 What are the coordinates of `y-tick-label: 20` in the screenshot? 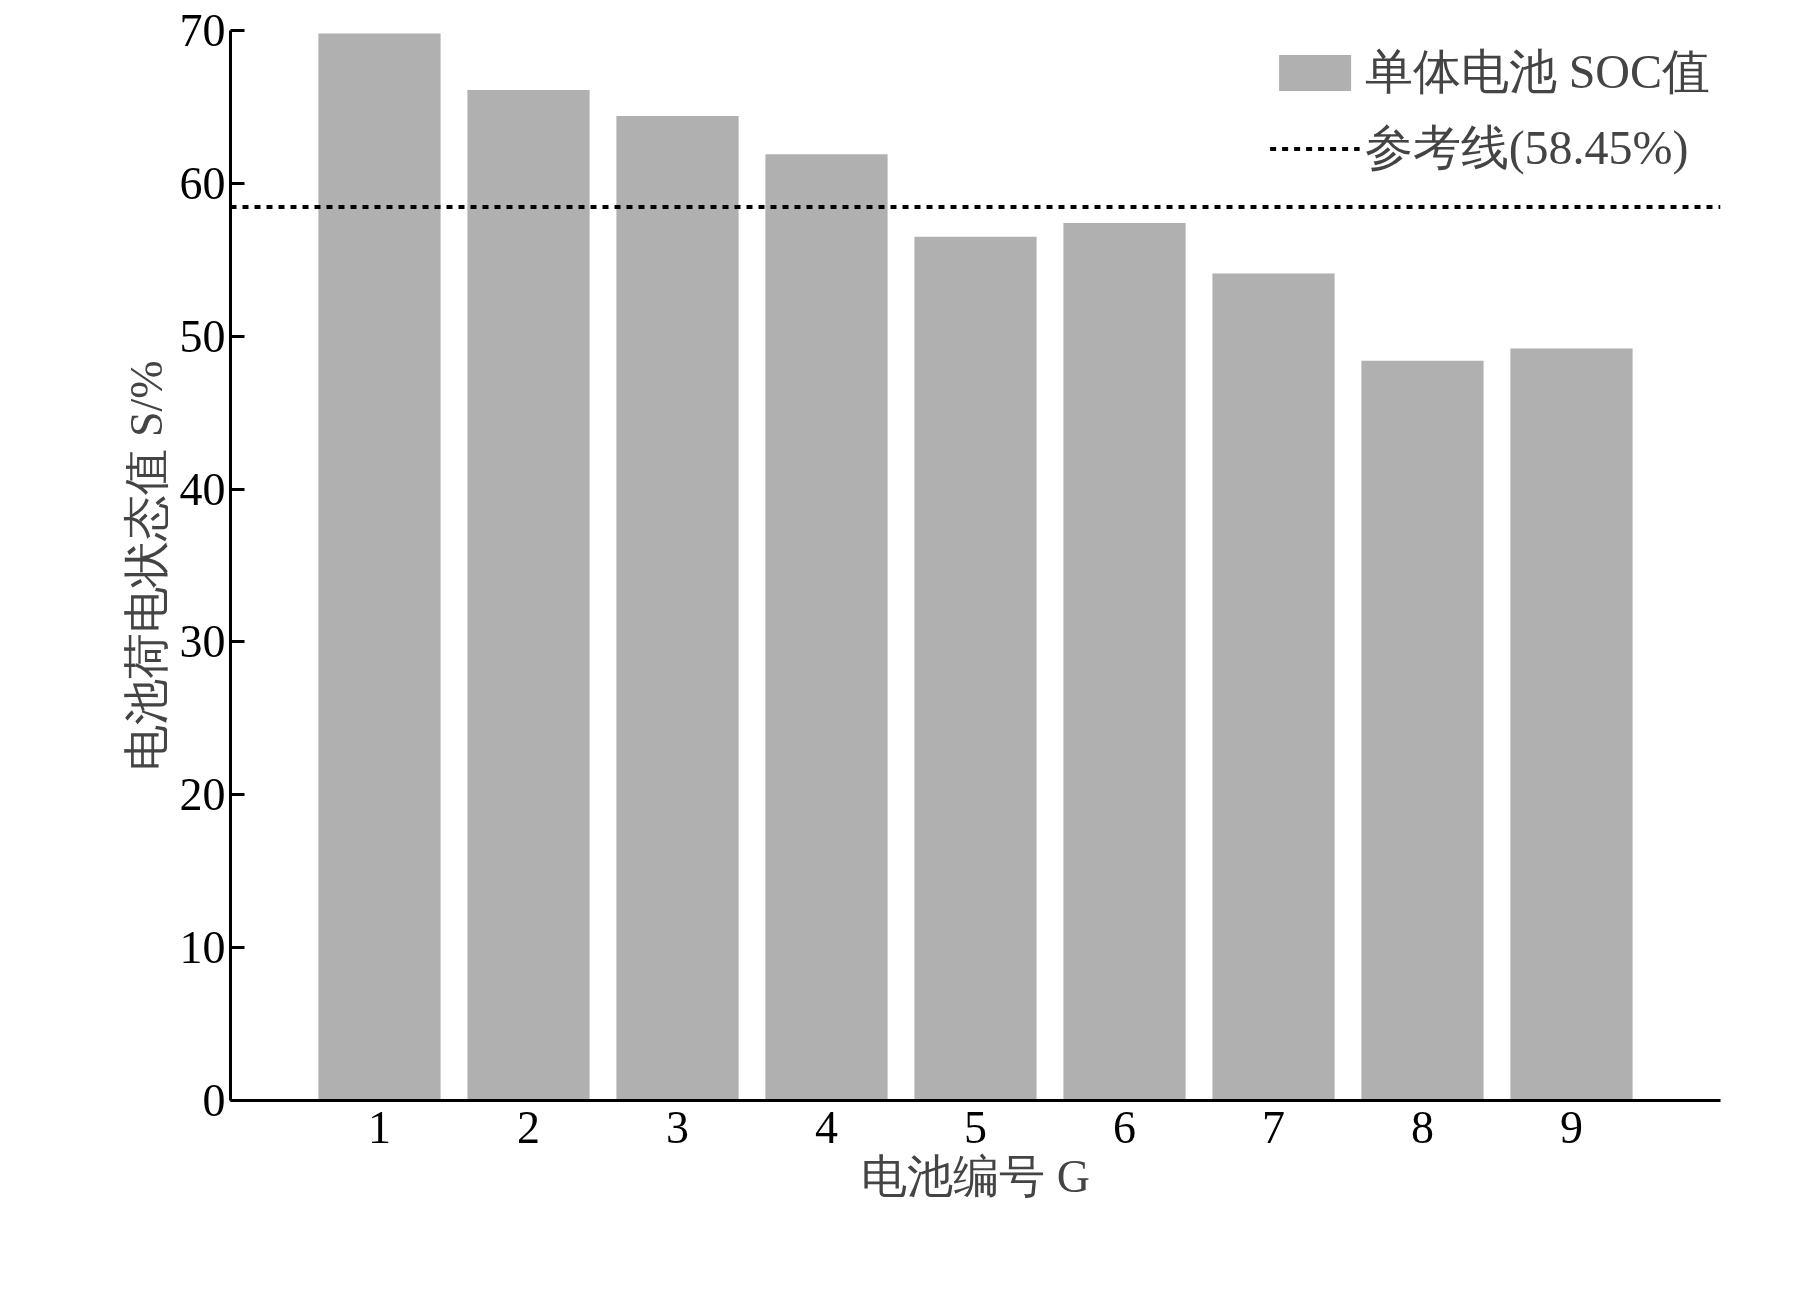 It's located at (202, 795).